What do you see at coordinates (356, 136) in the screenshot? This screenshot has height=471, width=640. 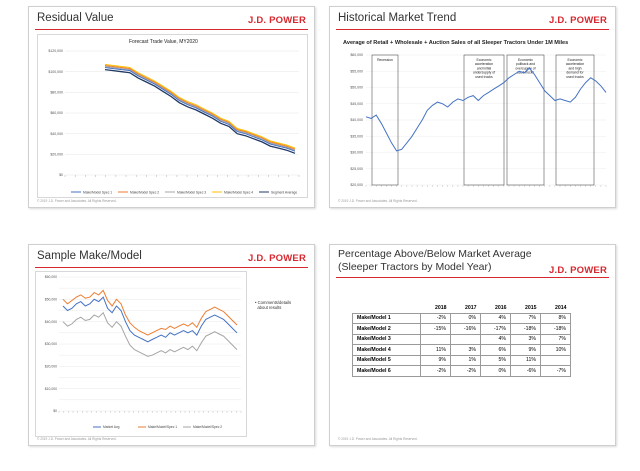 I see `y-tick-label: $35,000` at bounding box center [356, 136].